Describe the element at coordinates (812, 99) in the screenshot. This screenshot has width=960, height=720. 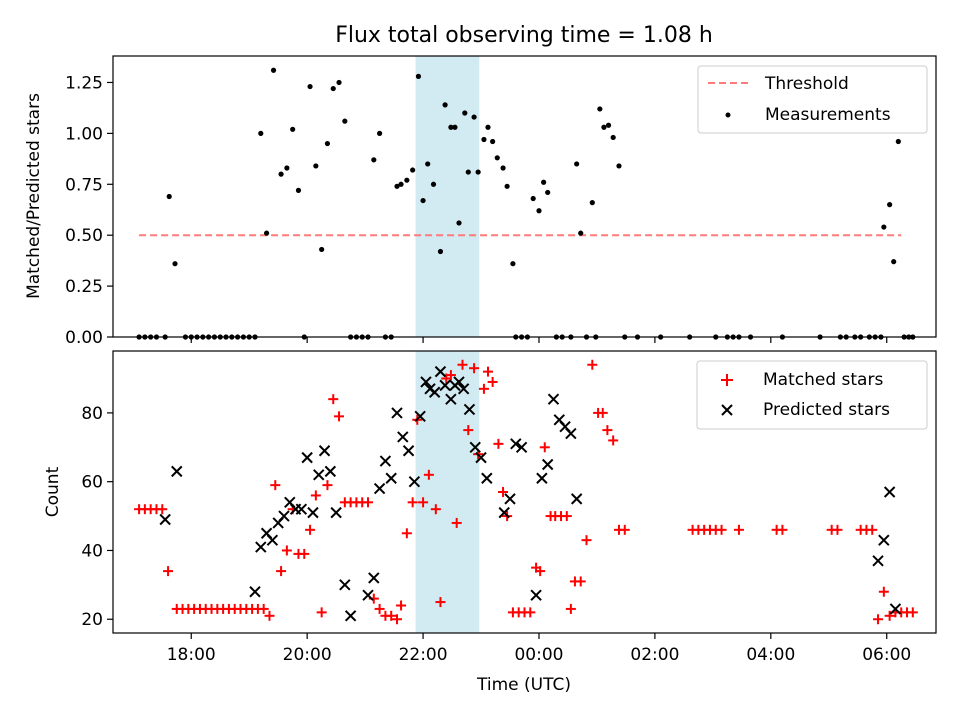
I see `ratio-legend: Threshold Measurements` at that location.